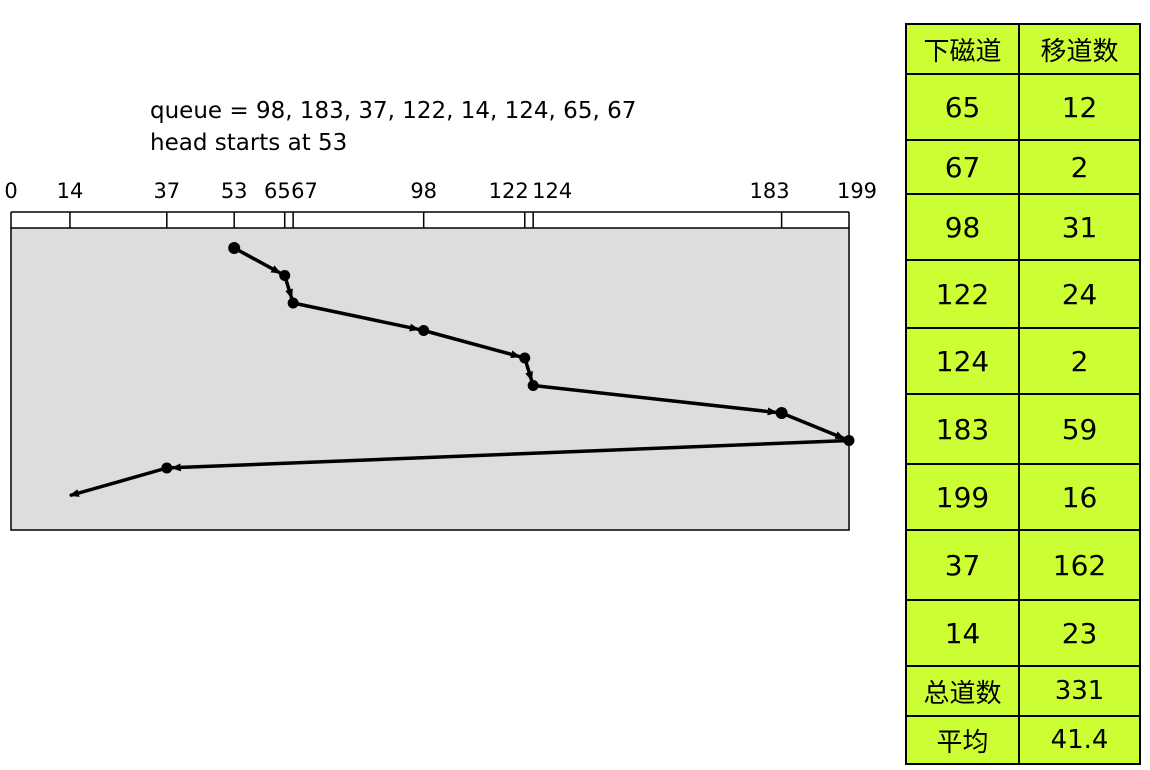 This screenshot has height=770, width=1150. What do you see at coordinates (1079, 49) in the screenshot?
I see `header-tracks-moved: 移道数` at bounding box center [1079, 49].